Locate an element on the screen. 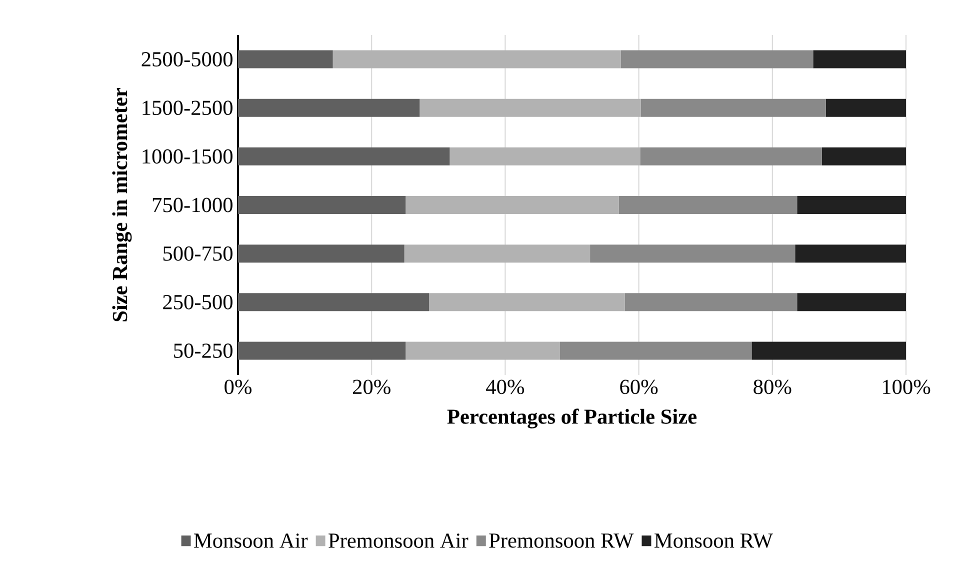  y-tick-label: 750-1000 is located at coordinates (192, 205).